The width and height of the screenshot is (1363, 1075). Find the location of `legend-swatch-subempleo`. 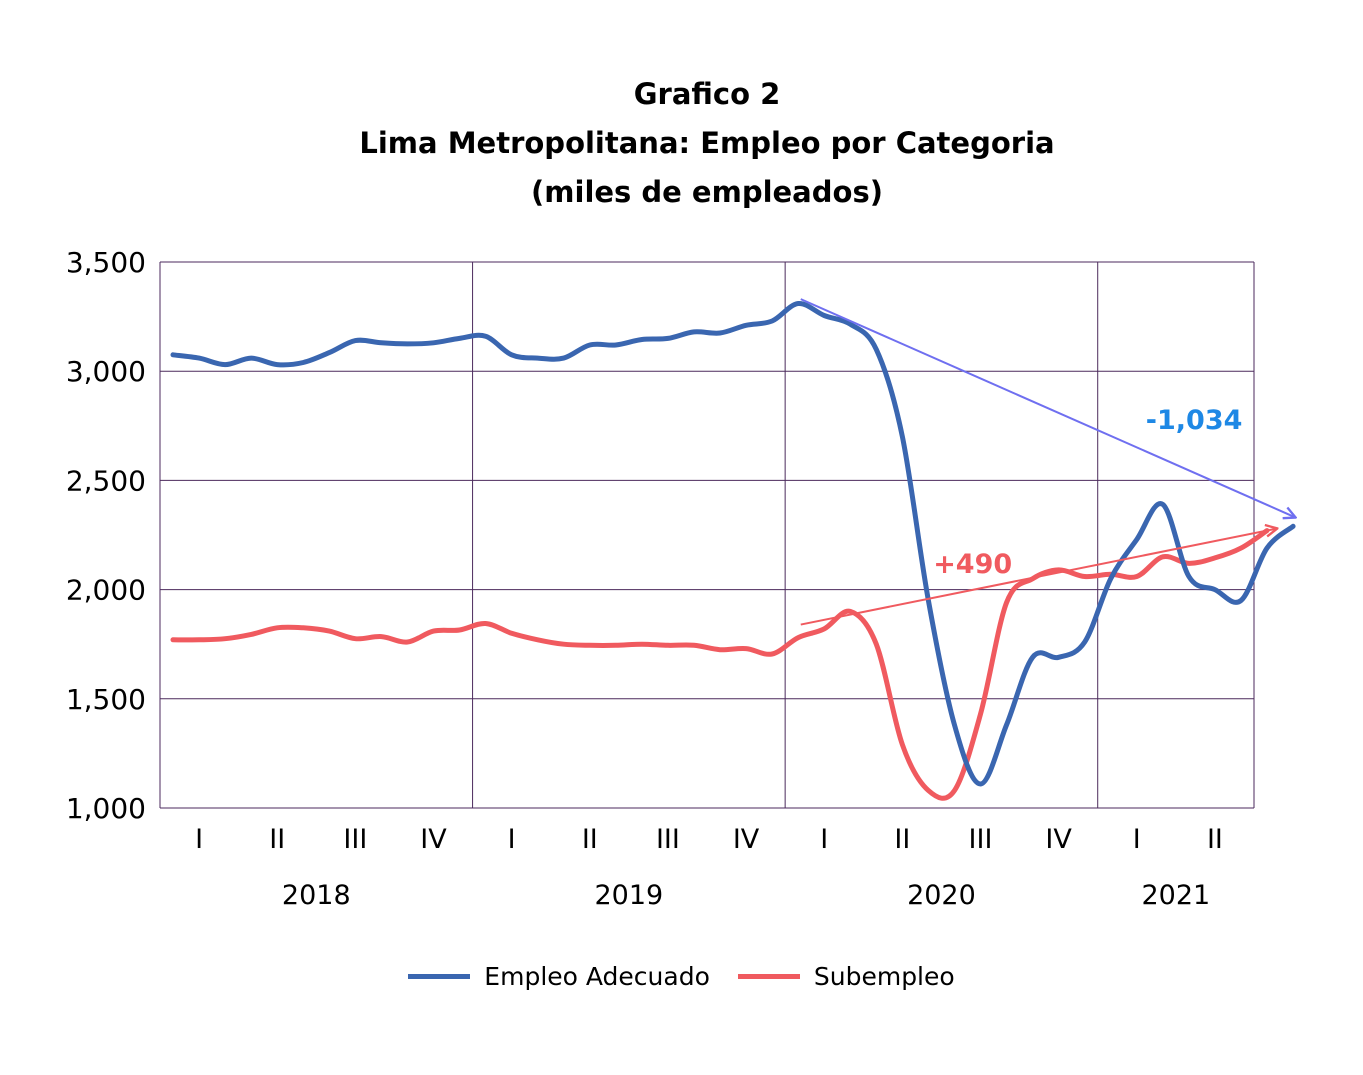

legend-swatch-subempleo is located at coordinates (768, 976).